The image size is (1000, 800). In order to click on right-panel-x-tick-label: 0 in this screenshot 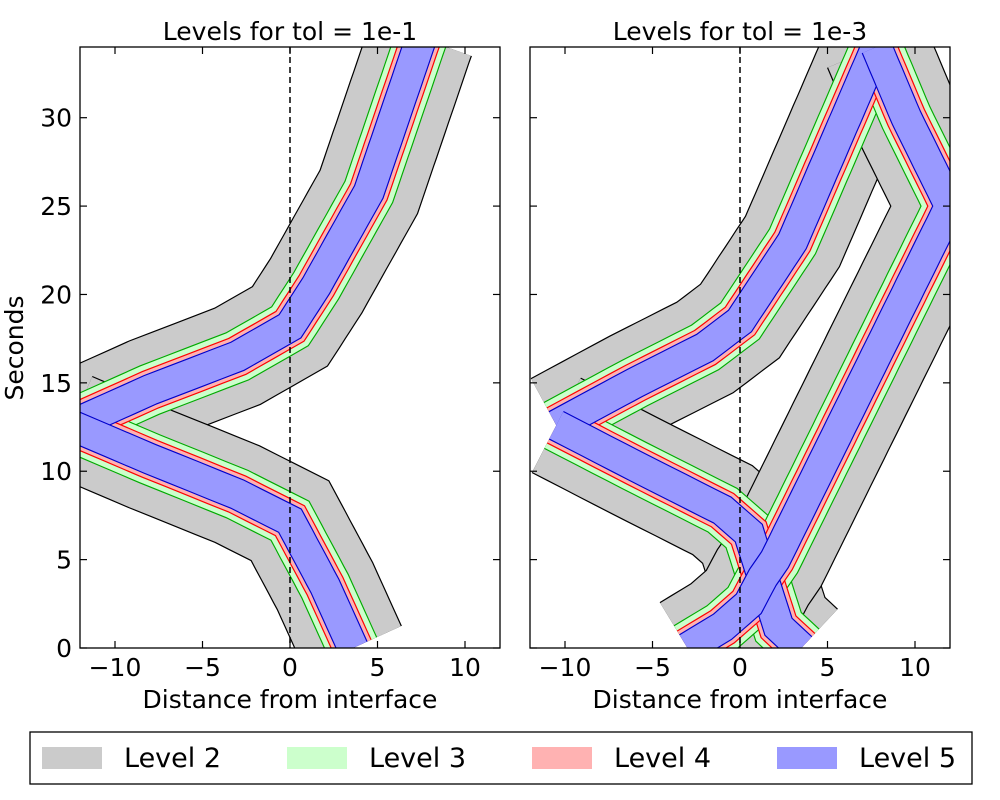, I will do `click(740, 667)`.